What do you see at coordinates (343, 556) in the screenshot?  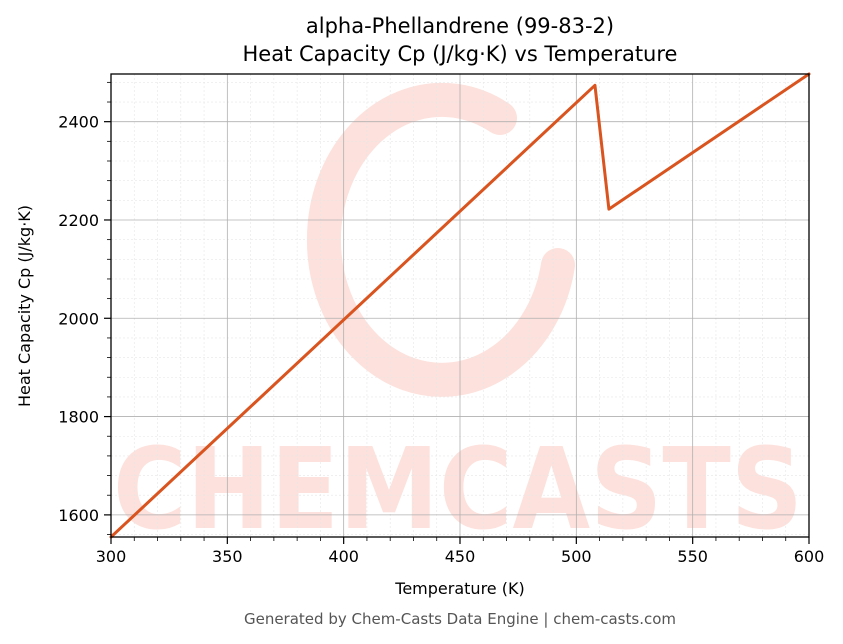 I see `x-tick-label: 400` at bounding box center [343, 556].